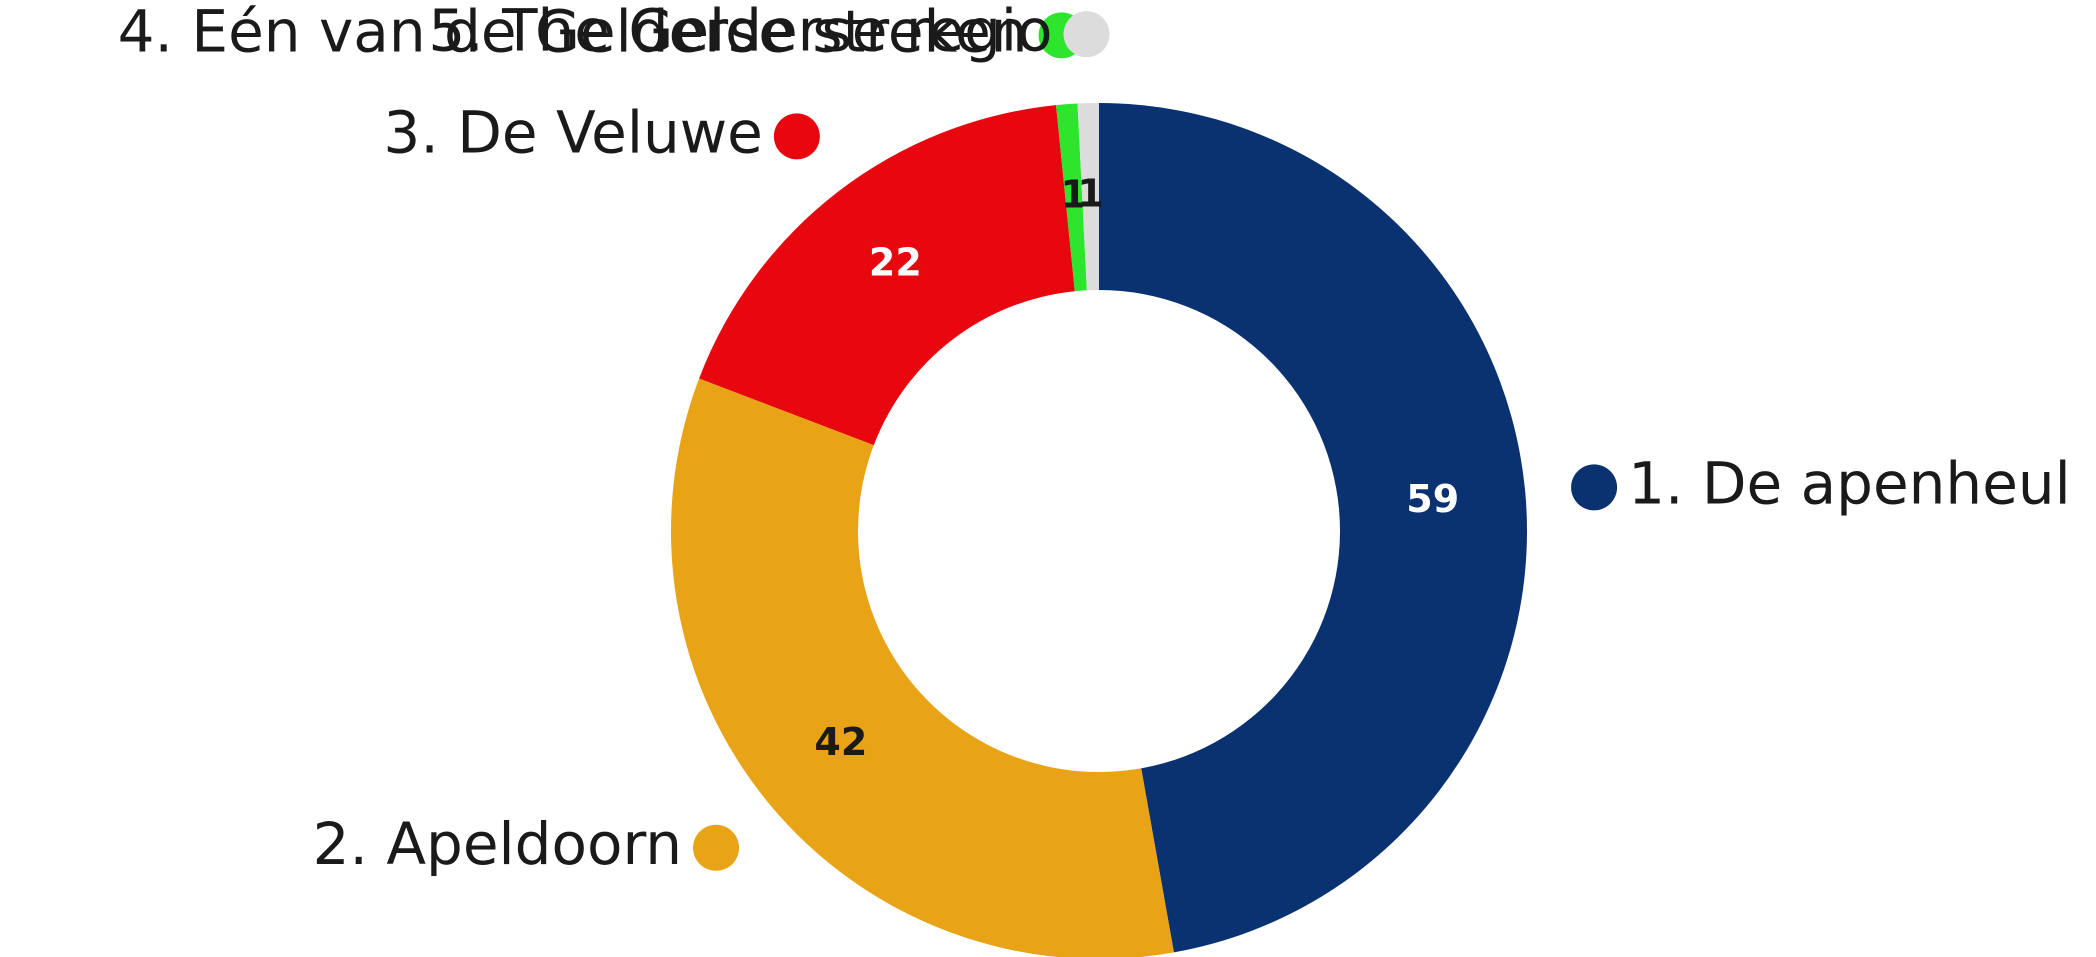 This screenshot has height=957, width=2096. I want to click on category-label: 5. The Gelderse regio, so click(740, 32).